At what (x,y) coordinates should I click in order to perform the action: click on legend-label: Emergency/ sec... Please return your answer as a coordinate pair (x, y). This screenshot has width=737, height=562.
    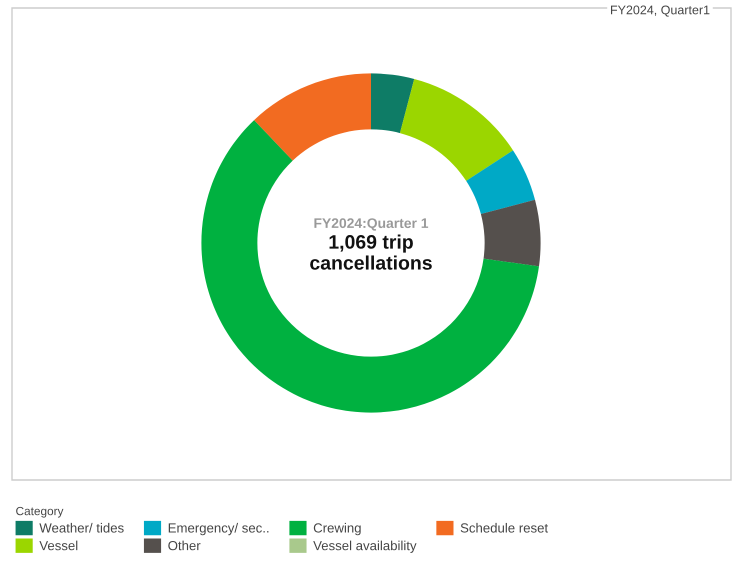
    Looking at the image, I should click on (218, 529).